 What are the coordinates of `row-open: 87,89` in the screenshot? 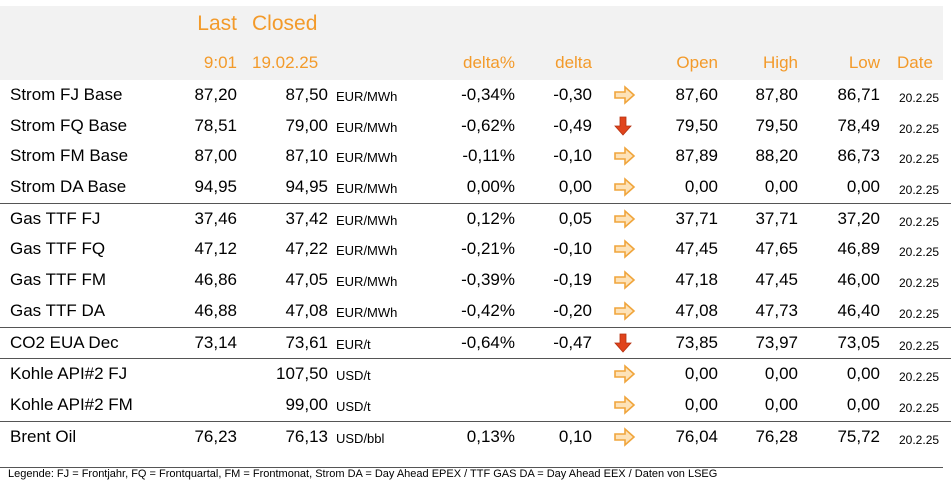 It's located at (696, 156).